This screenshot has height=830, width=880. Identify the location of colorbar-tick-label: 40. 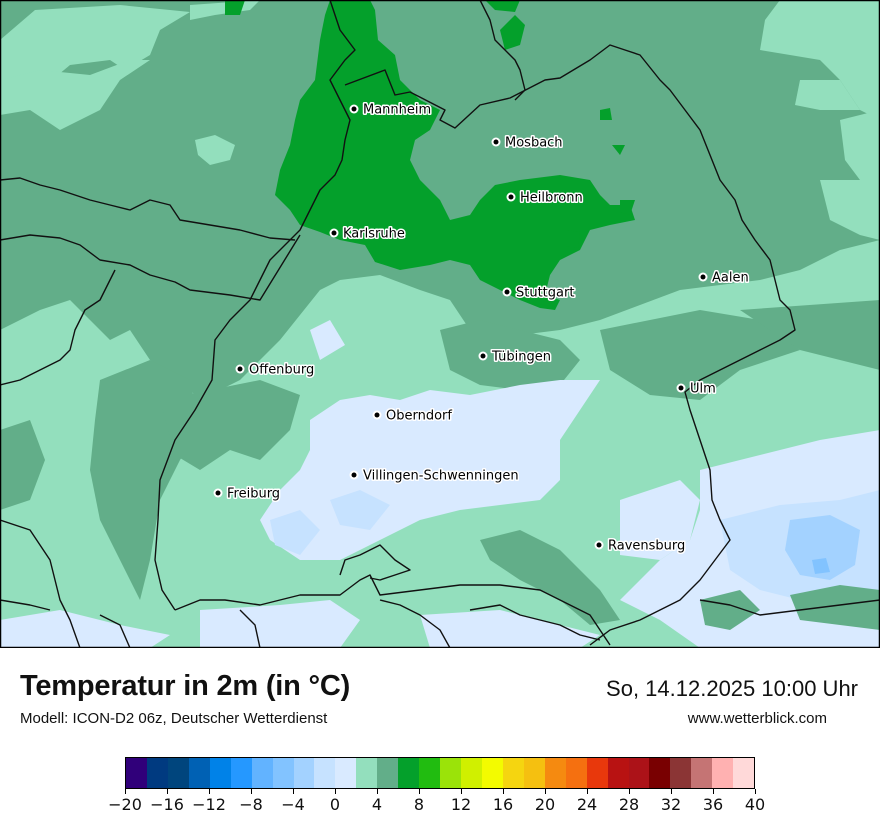
(755, 804).